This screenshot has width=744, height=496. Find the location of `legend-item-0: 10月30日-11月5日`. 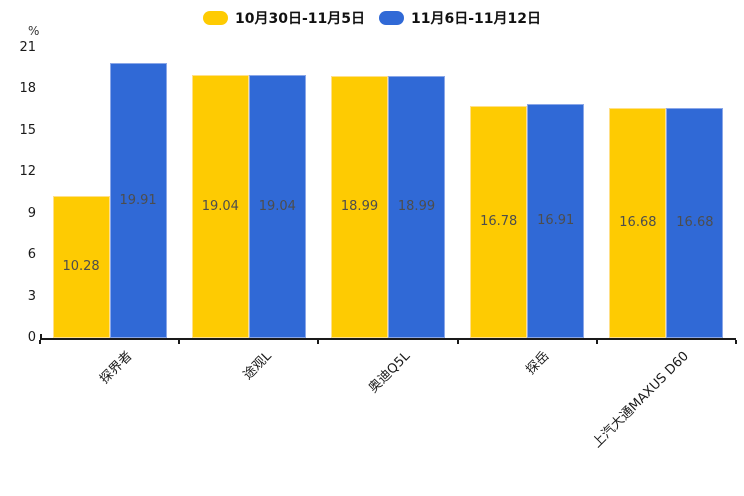

legend-item-0: 10月30日-11月5日 is located at coordinates (284, 18).